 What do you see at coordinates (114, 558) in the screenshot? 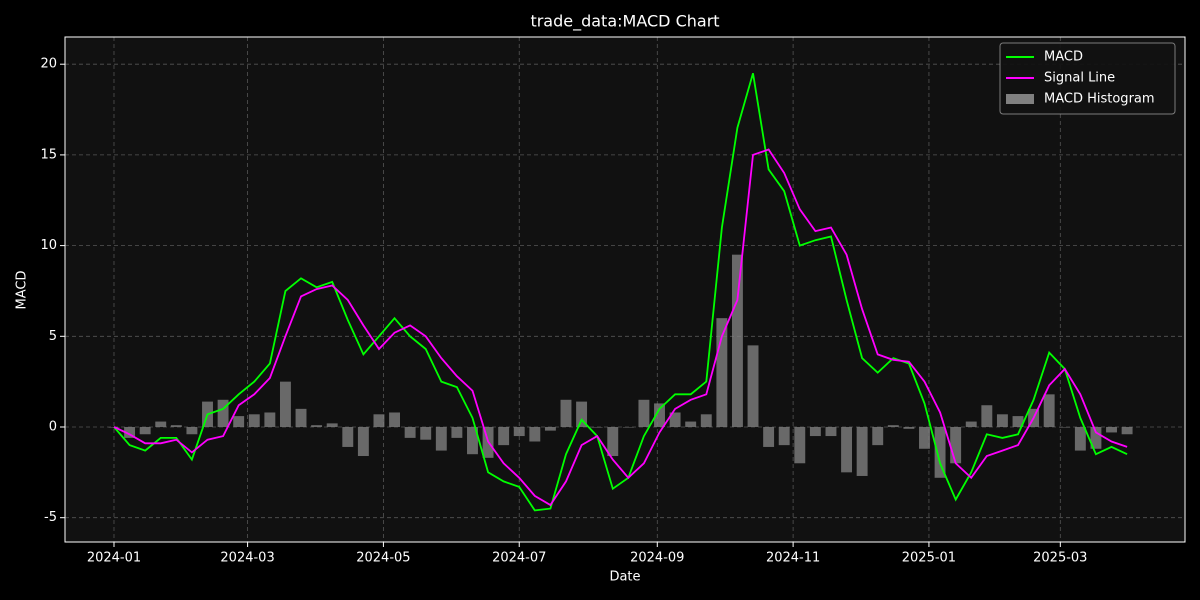
I see `x-tick-label: 2024-01` at bounding box center [114, 558].